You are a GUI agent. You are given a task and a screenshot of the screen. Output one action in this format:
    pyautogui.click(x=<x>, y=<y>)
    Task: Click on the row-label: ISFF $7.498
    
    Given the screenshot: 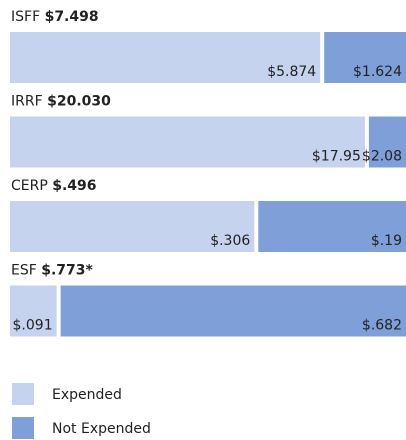 What is the action you would take?
    pyautogui.click(x=55, y=17)
    